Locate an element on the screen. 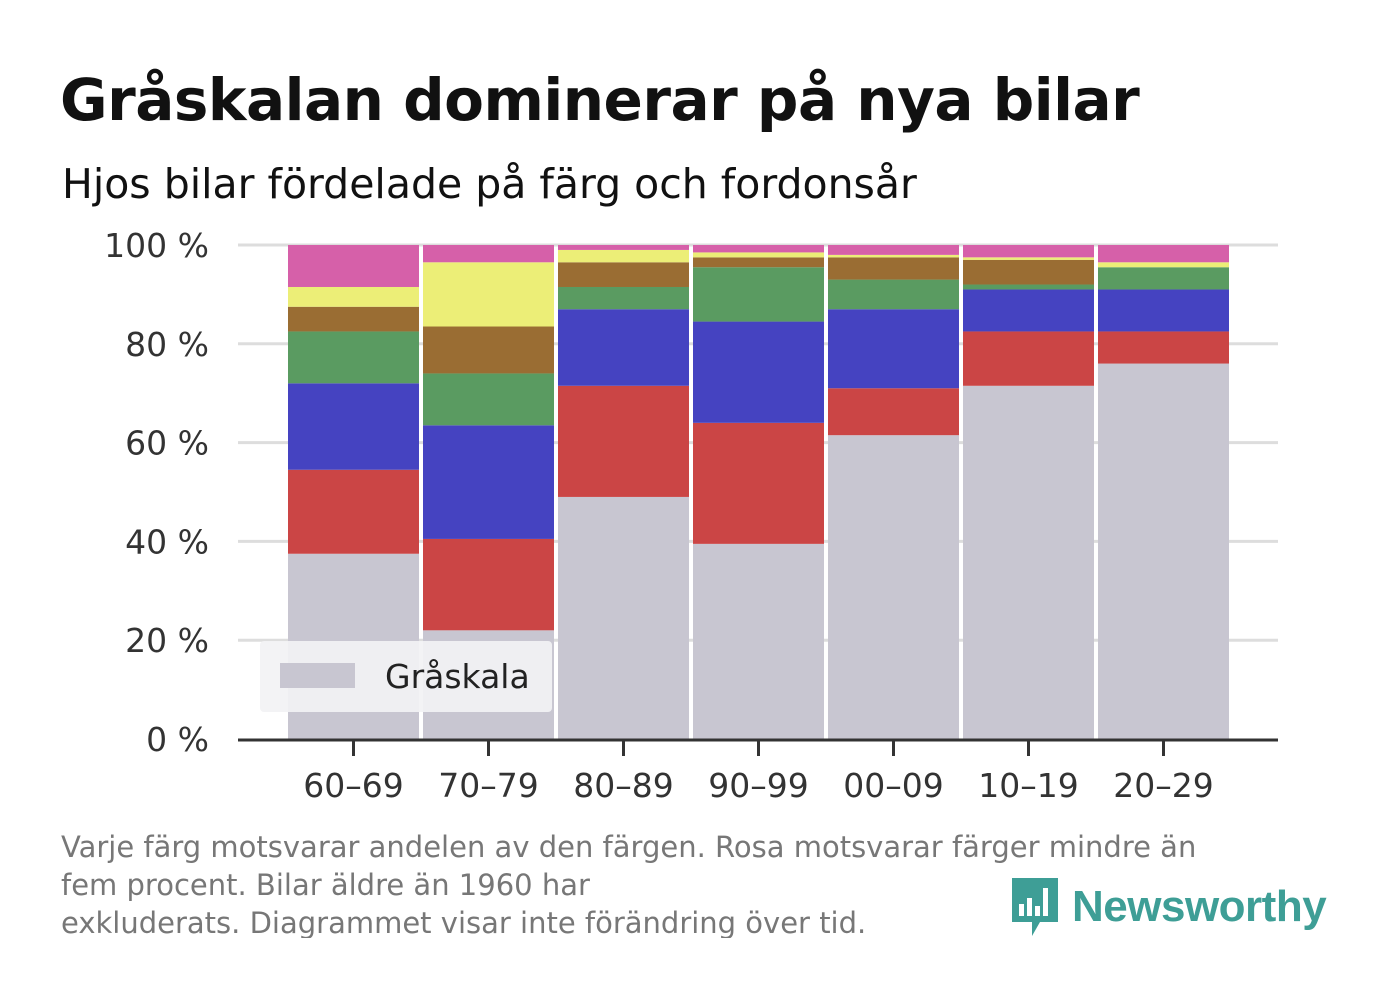 The height and width of the screenshot is (999, 1382). legend-box is located at coordinates (406, 676).